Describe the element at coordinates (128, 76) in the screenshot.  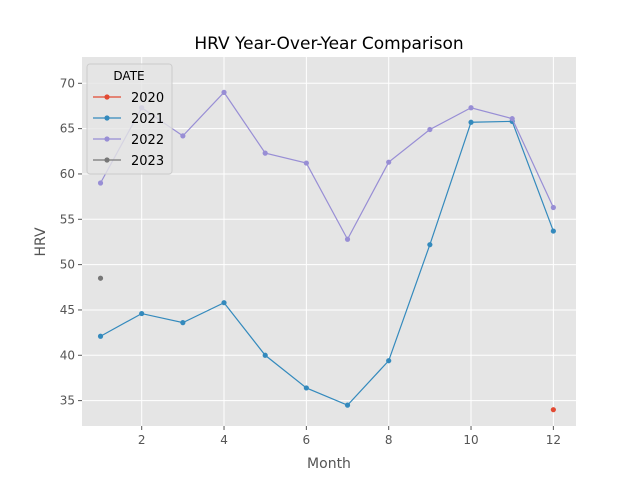
I see `legend-title: DATE` at that location.